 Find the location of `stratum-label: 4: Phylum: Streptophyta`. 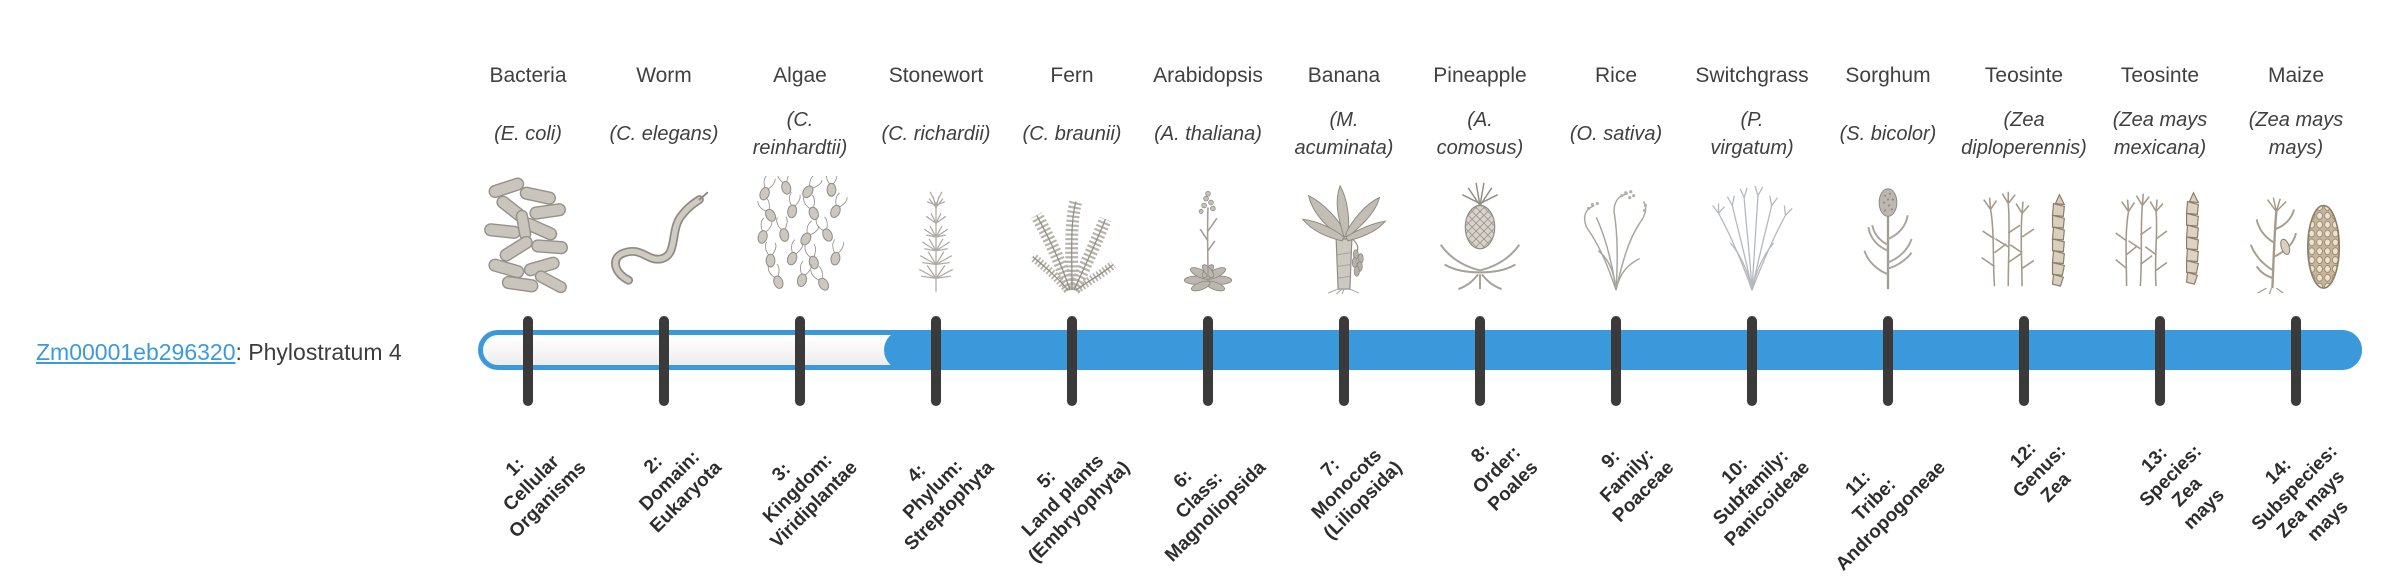

stratum-label: 4: Phylum: Streptophyta is located at coordinates (933, 490).